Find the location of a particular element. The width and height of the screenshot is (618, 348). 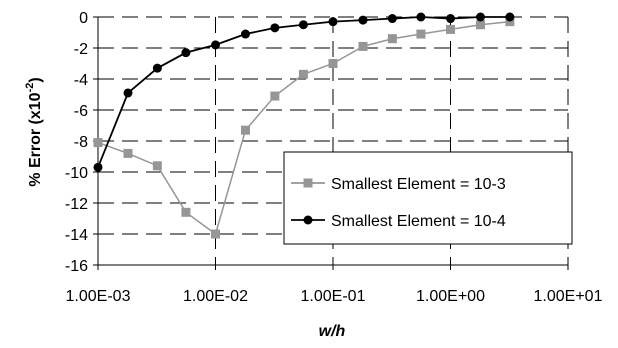

x-tick-label: 1.00E+00 is located at coordinates (450, 296).